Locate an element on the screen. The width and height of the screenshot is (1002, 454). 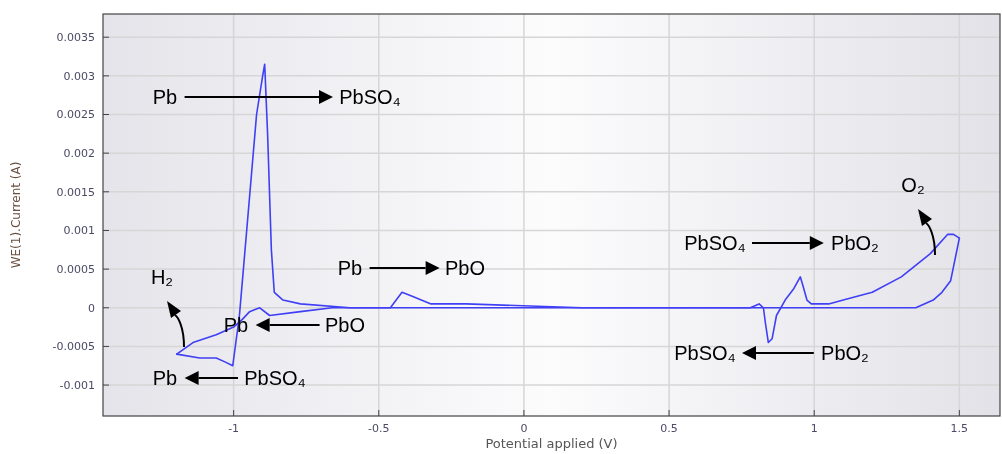
y-tick-label: -0.001 is located at coordinates (77, 385).